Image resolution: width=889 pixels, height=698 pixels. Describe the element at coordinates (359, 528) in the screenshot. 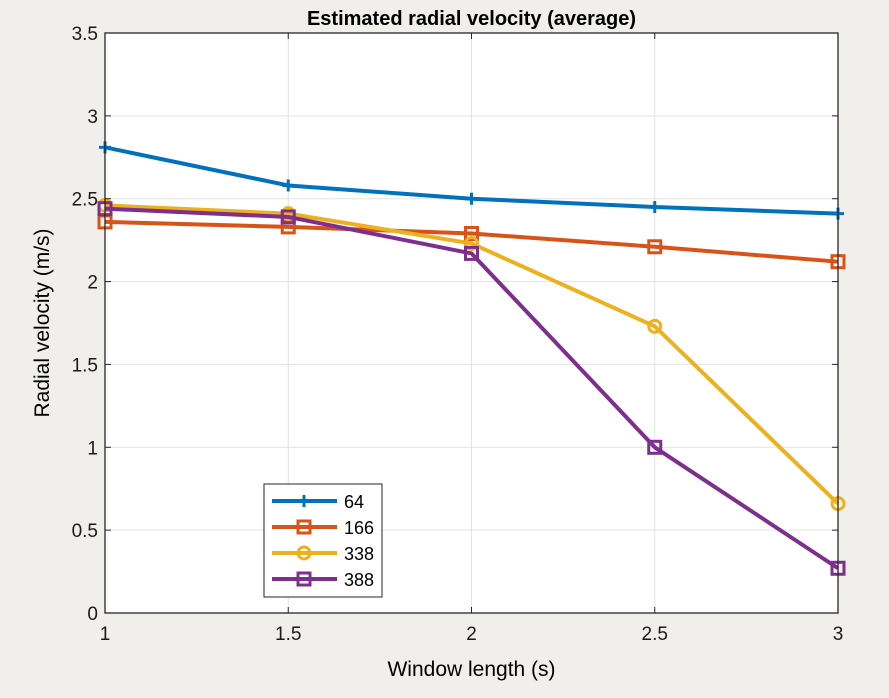

I see `legend-label: 166` at that location.